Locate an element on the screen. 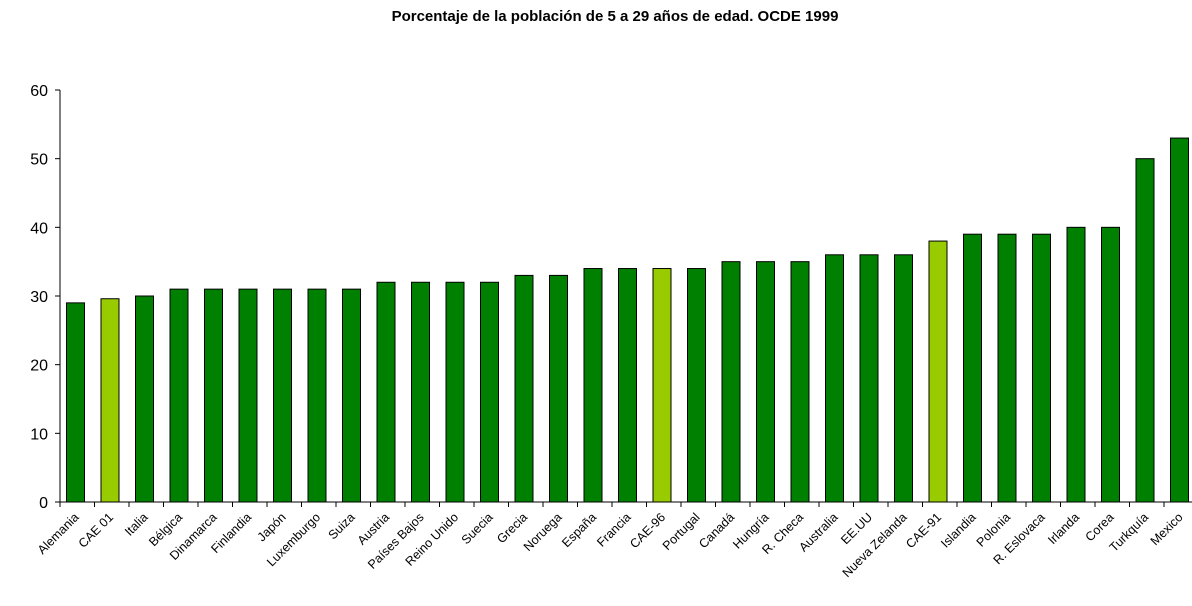 The height and width of the screenshot is (606, 1192). x-category-label: Suiza is located at coordinates (342, 526).